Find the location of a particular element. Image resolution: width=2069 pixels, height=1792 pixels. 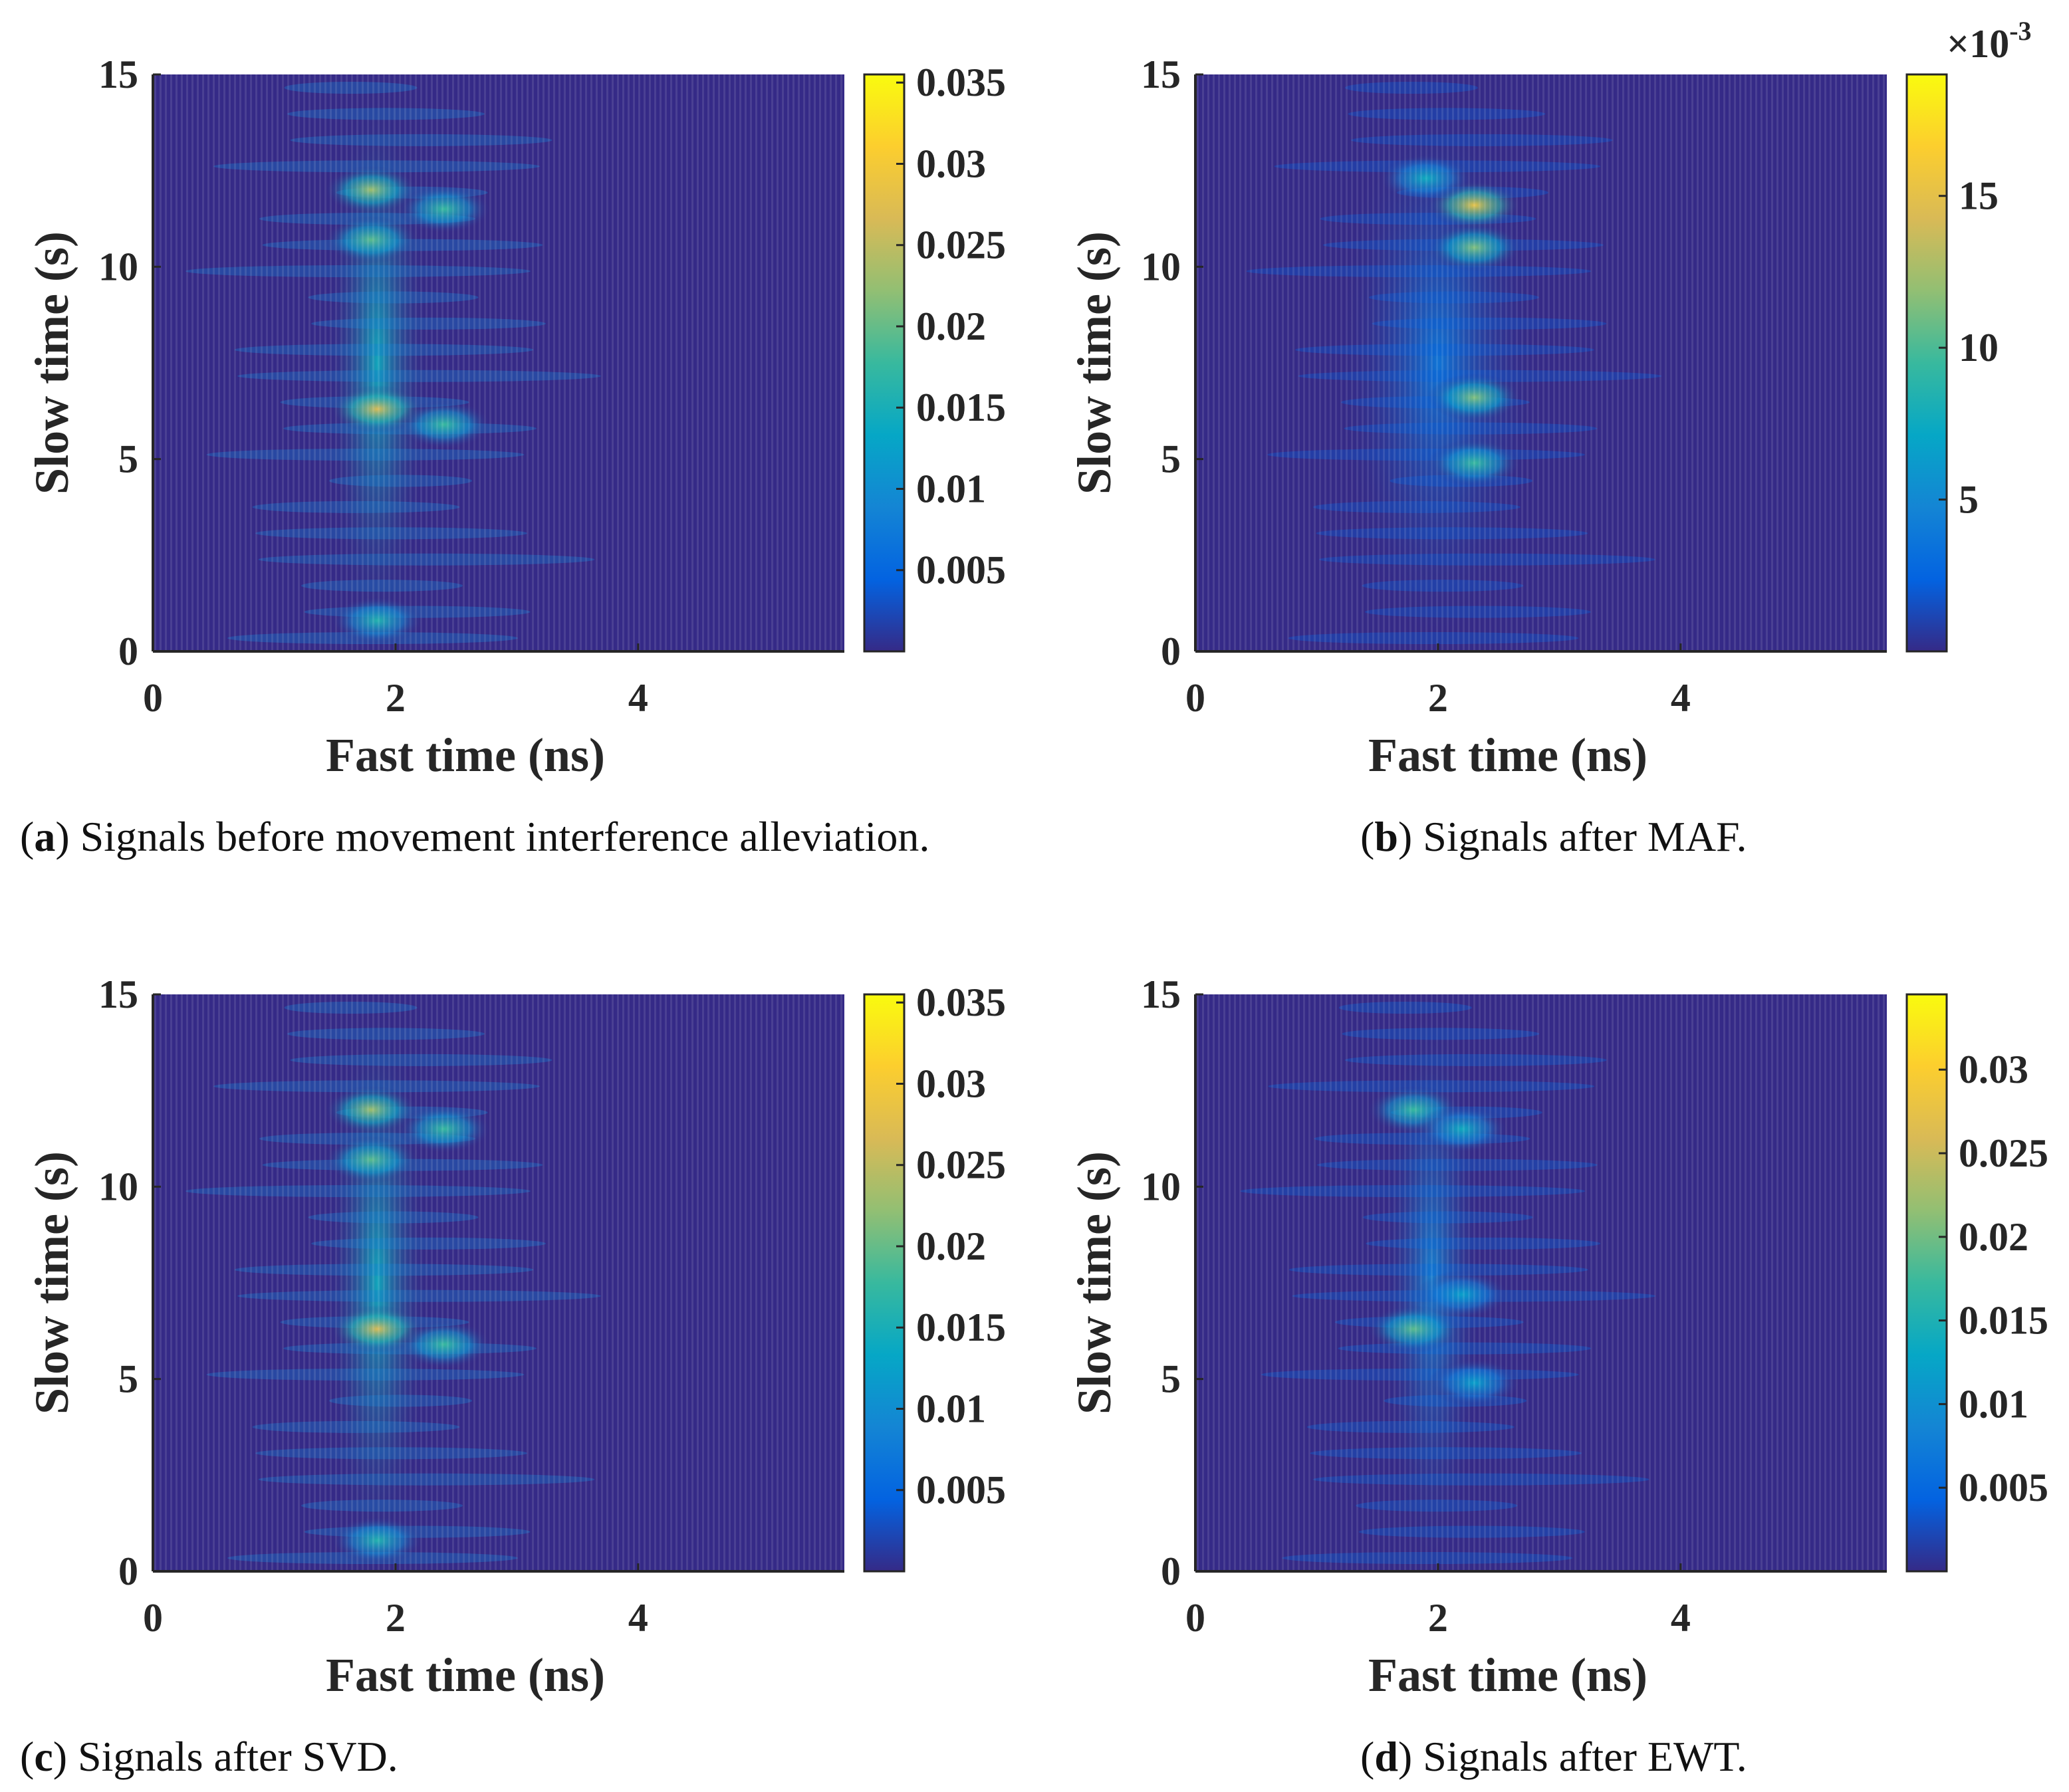

caption-text: Signals after EWT. is located at coordinates (1580, 1756).